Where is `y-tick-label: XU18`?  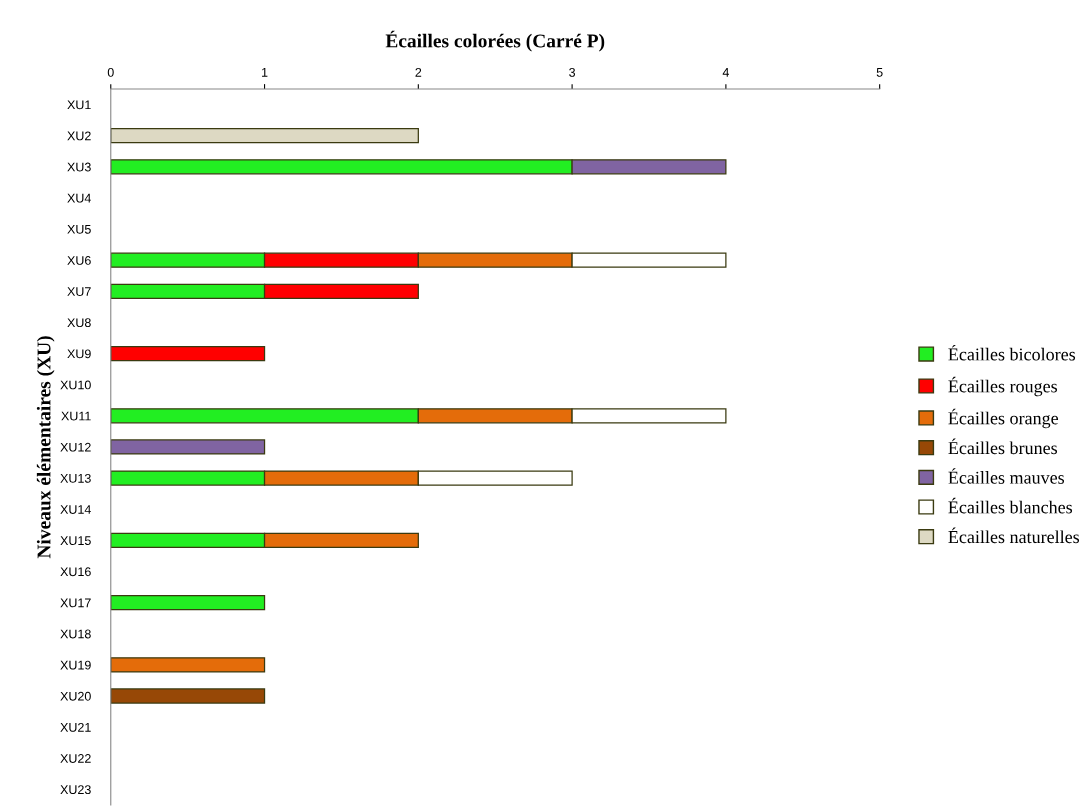
y-tick-label: XU18 is located at coordinates (75, 634).